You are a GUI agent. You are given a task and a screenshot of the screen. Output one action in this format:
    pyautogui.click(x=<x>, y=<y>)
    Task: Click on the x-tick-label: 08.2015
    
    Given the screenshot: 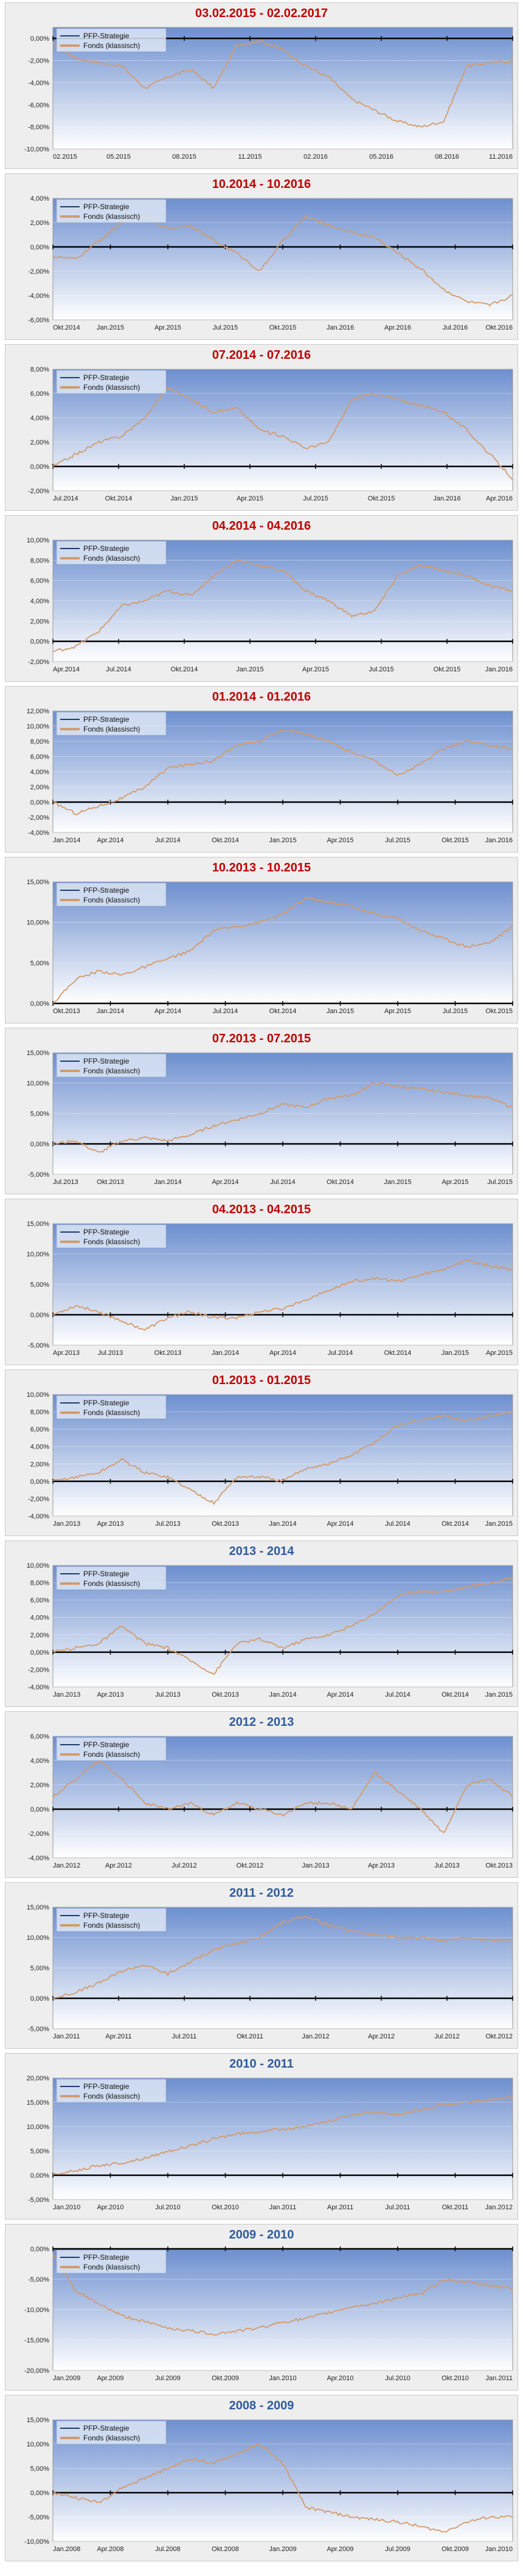 What is the action you would take?
    pyautogui.click(x=184, y=157)
    